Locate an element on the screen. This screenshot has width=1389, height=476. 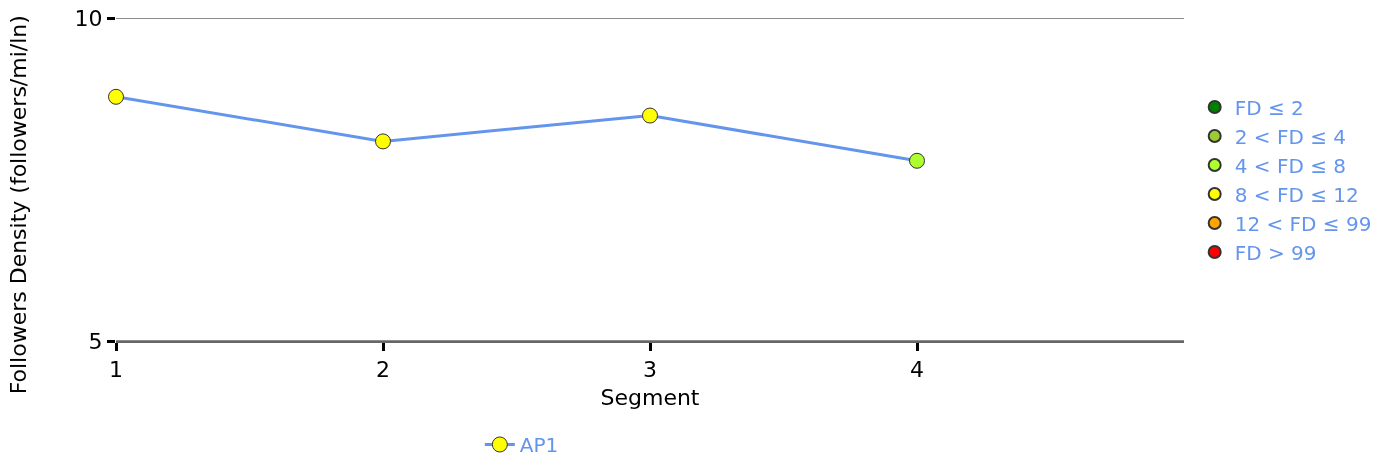
x-tick-label: 1 is located at coordinates (116, 370).